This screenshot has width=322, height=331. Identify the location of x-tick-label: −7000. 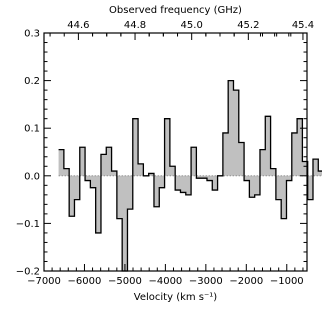
(44, 281).